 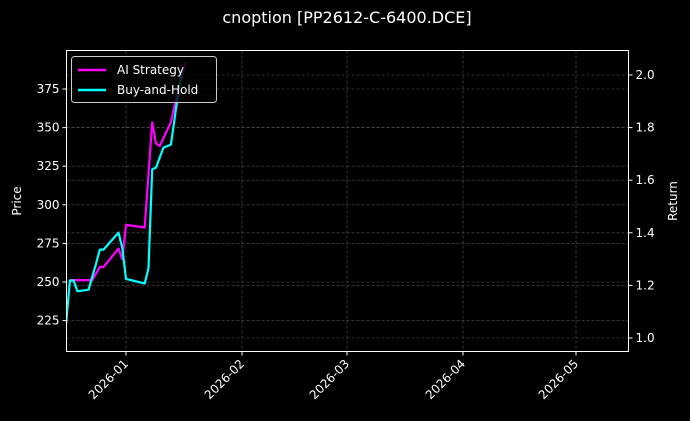 I want to click on y-axis-right: 1.0 1.2 1.4 1.6 1.8 2.0, so click(x=641, y=206).